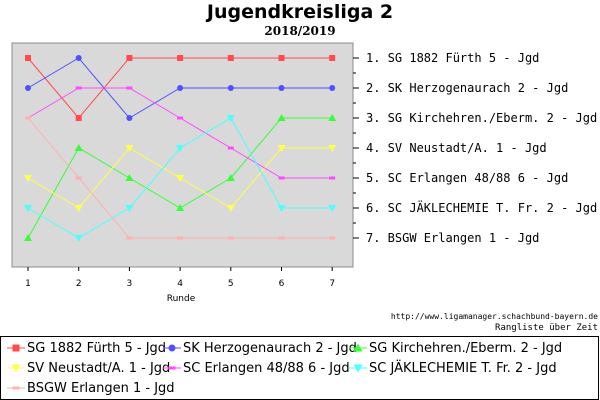  I want to click on legend-item: SV Neustadt/A. 1 - Jgd, so click(88, 368).